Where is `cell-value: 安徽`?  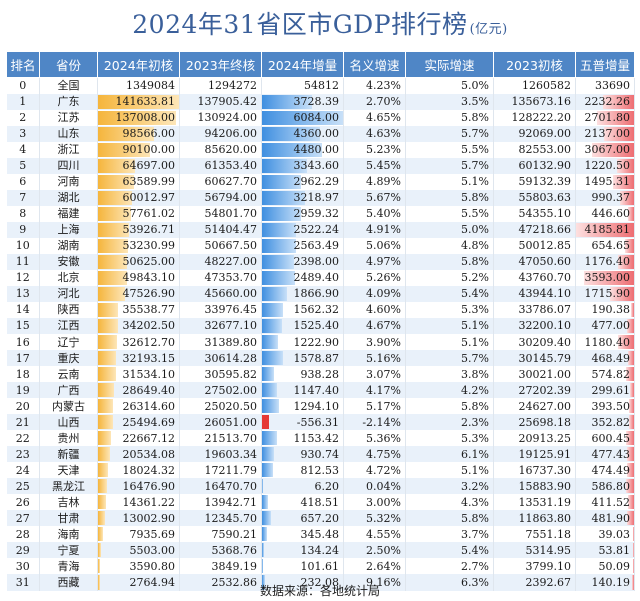
cell-value: 安徽 is located at coordinates (68, 262).